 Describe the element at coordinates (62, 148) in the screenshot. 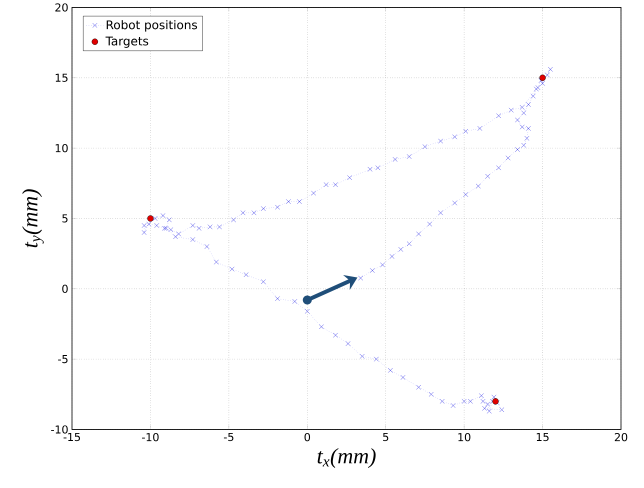

I see `y-tick-label: 10` at that location.